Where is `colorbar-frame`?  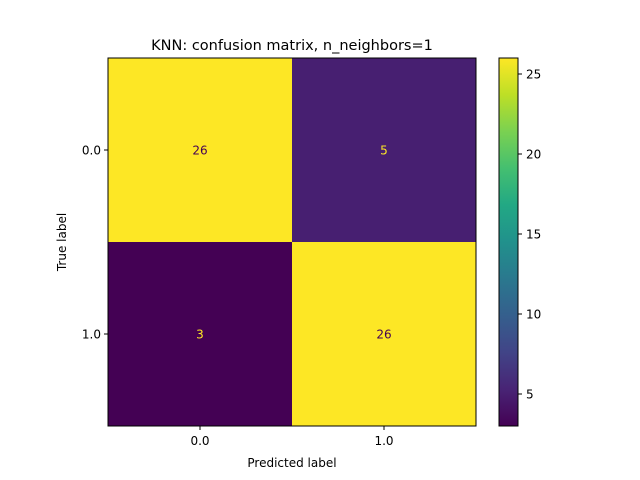 colorbar-frame is located at coordinates (508, 242).